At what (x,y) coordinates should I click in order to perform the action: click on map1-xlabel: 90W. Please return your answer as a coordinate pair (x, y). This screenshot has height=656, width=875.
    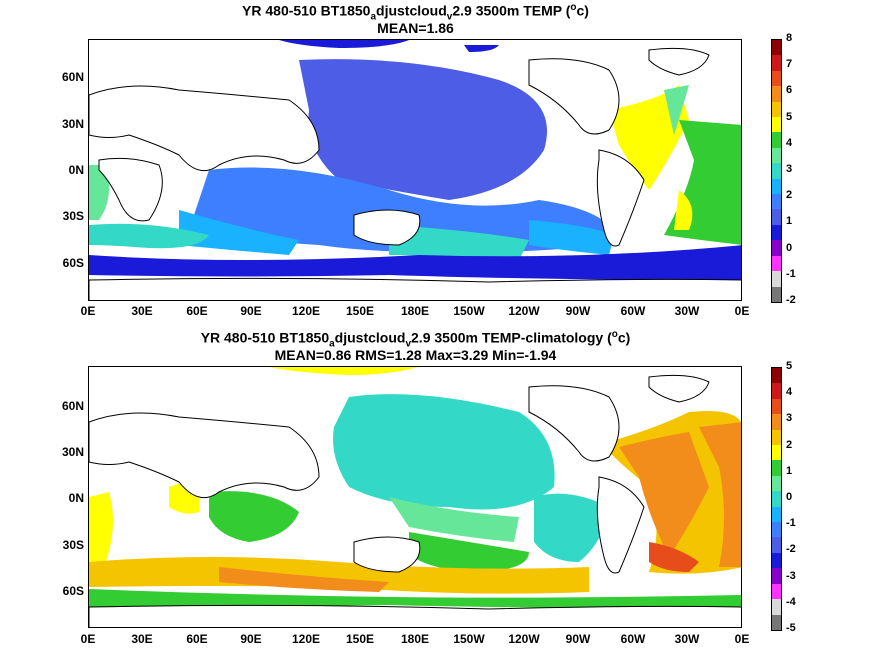
    Looking at the image, I should click on (578, 311).